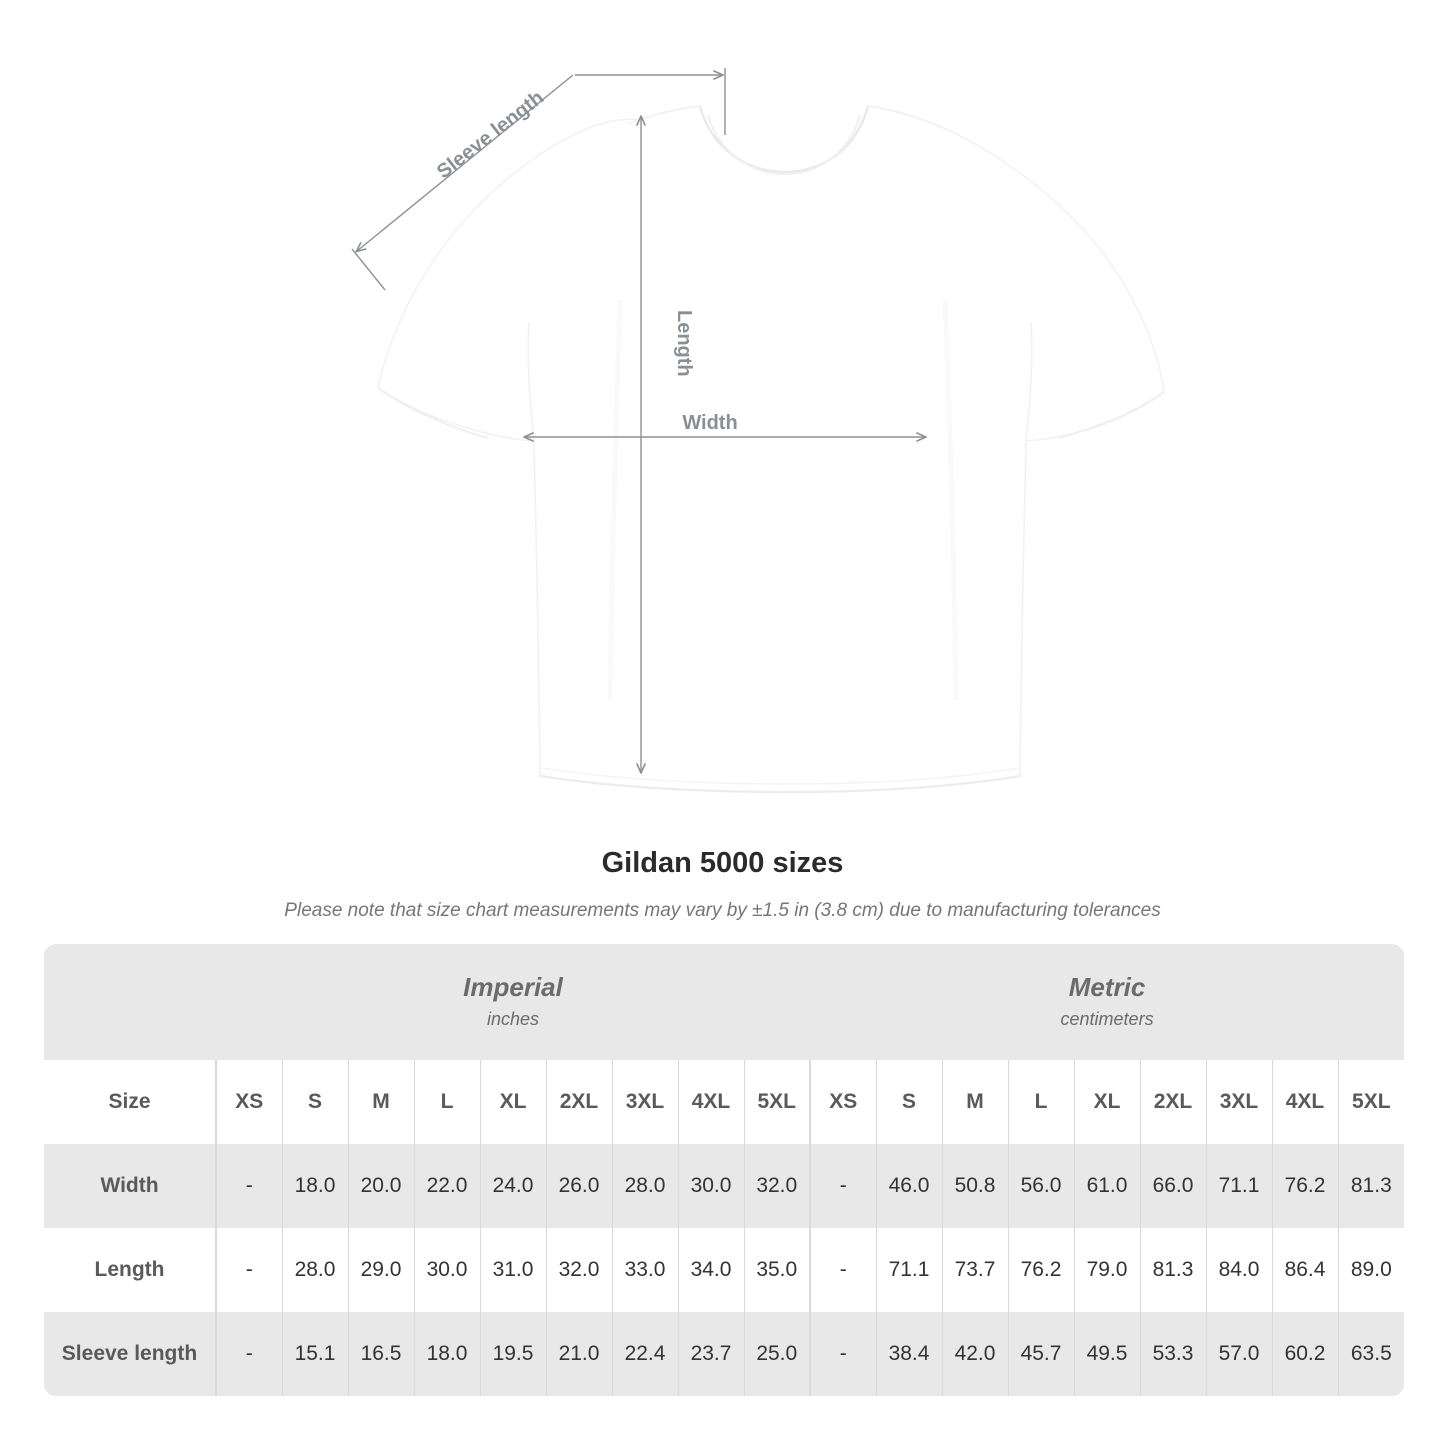 The height and width of the screenshot is (1445, 1445). I want to click on cell-width-imperial-xs: -, so click(248, 1186).